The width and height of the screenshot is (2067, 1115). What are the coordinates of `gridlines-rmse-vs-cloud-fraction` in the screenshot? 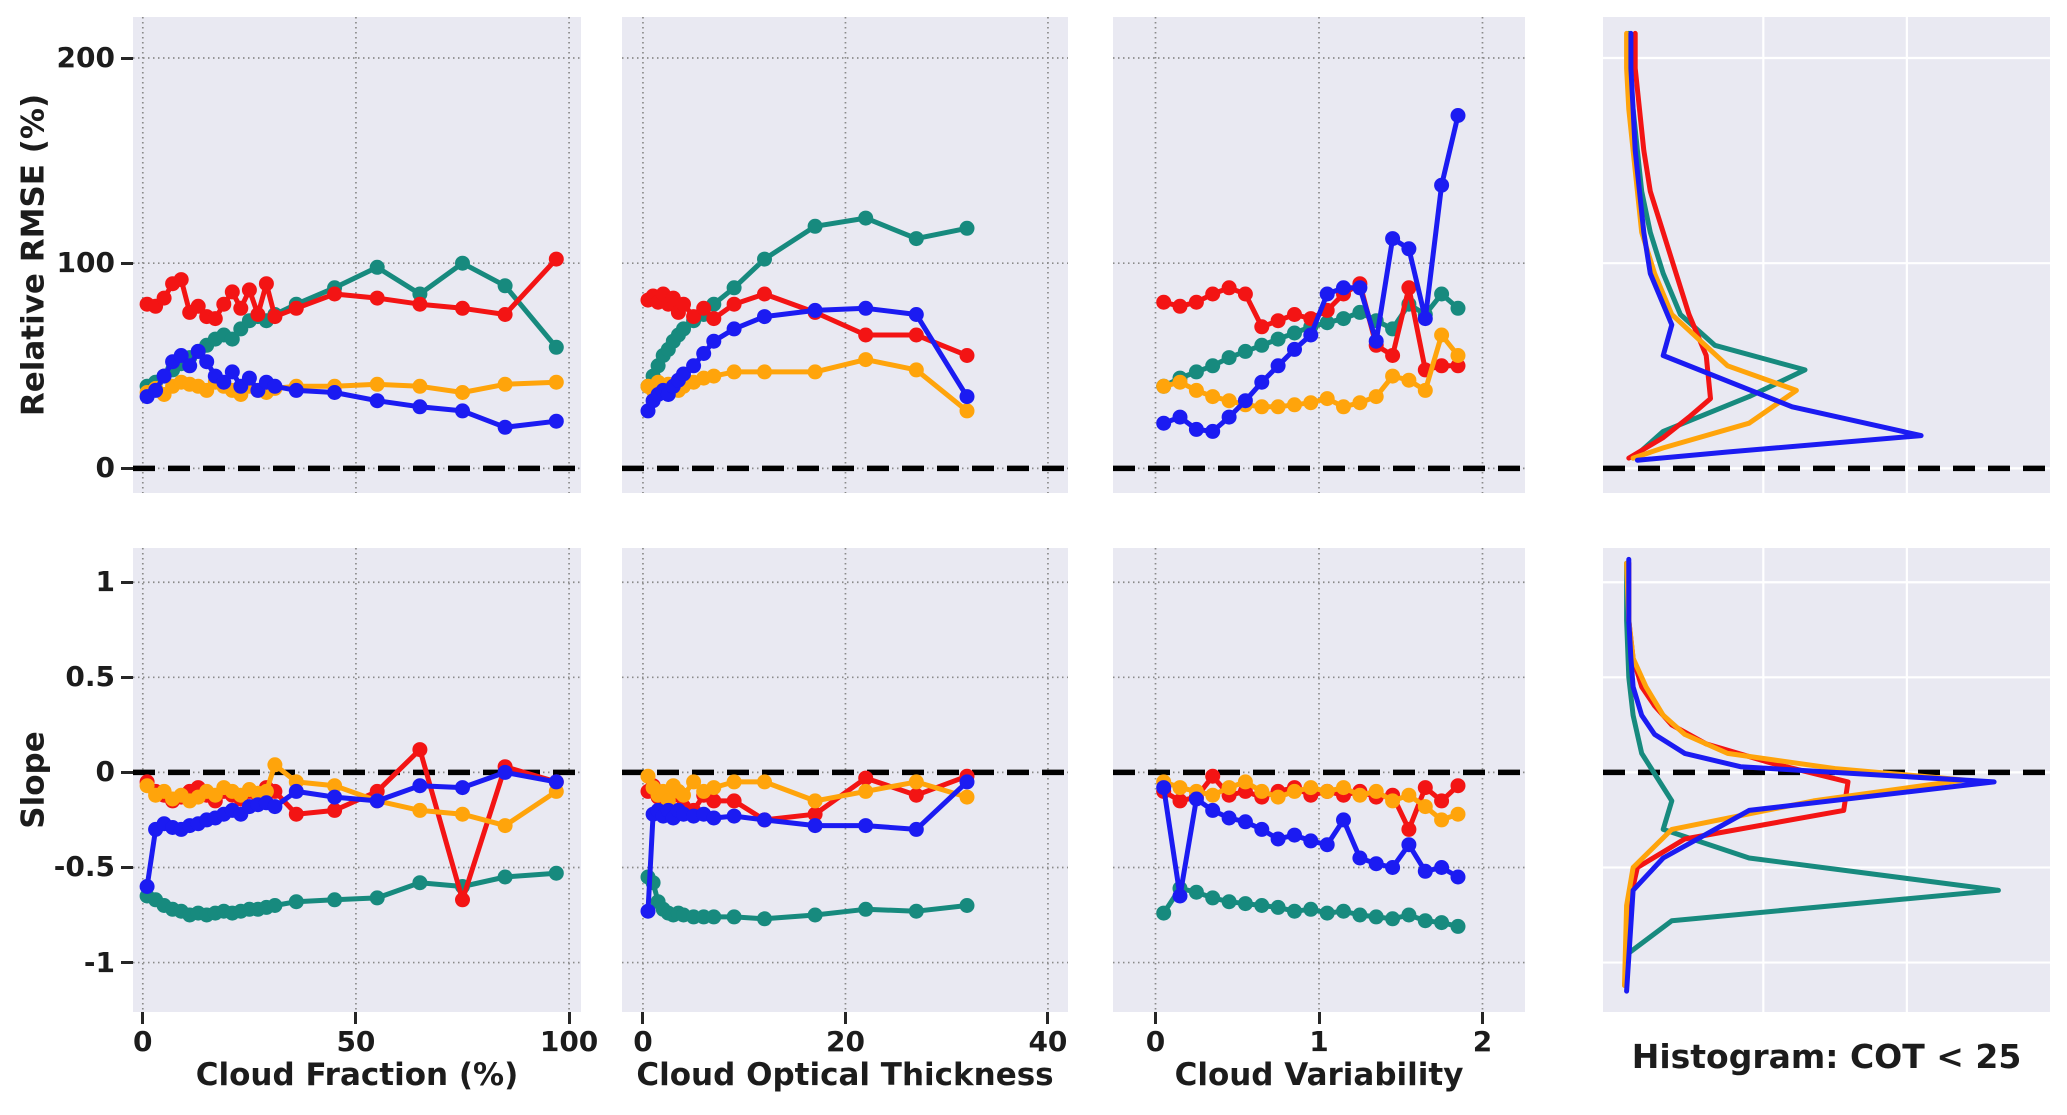 It's located at (357, 255).